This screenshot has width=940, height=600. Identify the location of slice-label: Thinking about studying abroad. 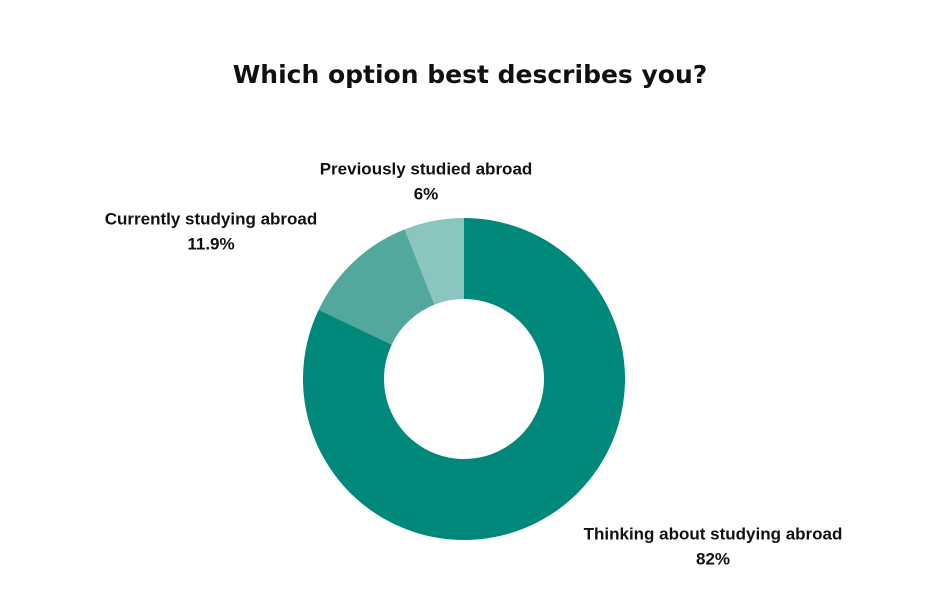
(713, 533).